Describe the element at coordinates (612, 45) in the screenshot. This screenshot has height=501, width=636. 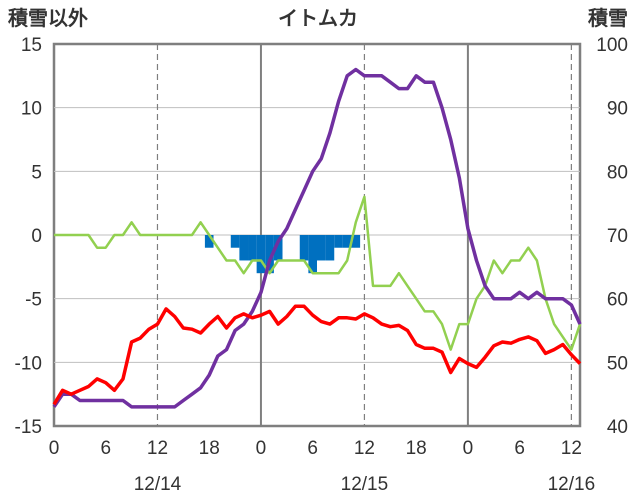
I see `y-tick-label-right: 100` at that location.